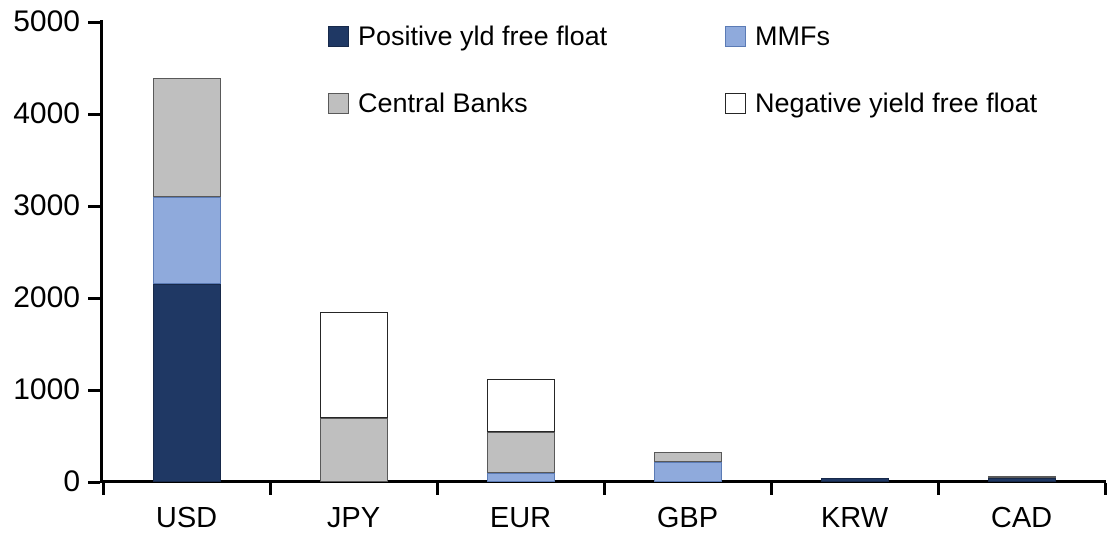 The width and height of the screenshot is (1109, 556). Describe the element at coordinates (854, 479) in the screenshot. I see `bar-segment-krw-positive-yld-free-float` at that location.